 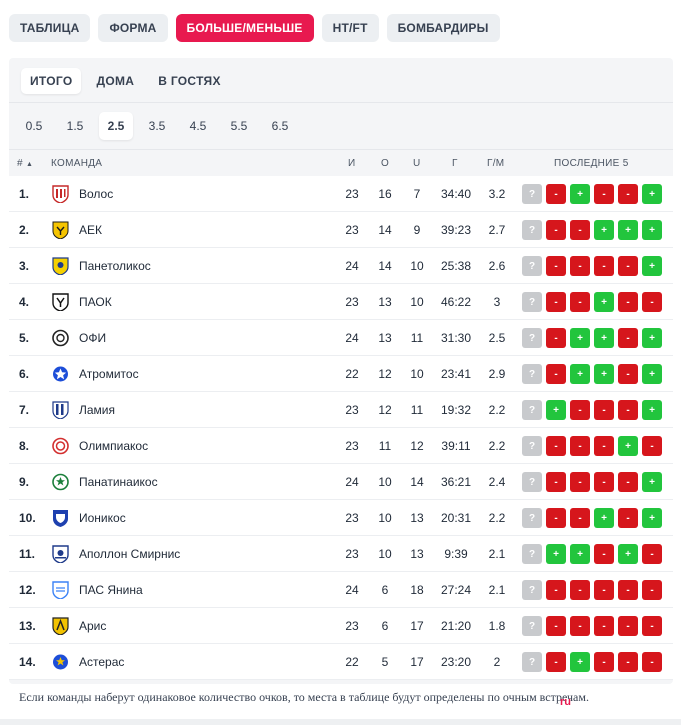 I want to click on filter-2: В ГОСТЯХ, so click(x=189, y=81).